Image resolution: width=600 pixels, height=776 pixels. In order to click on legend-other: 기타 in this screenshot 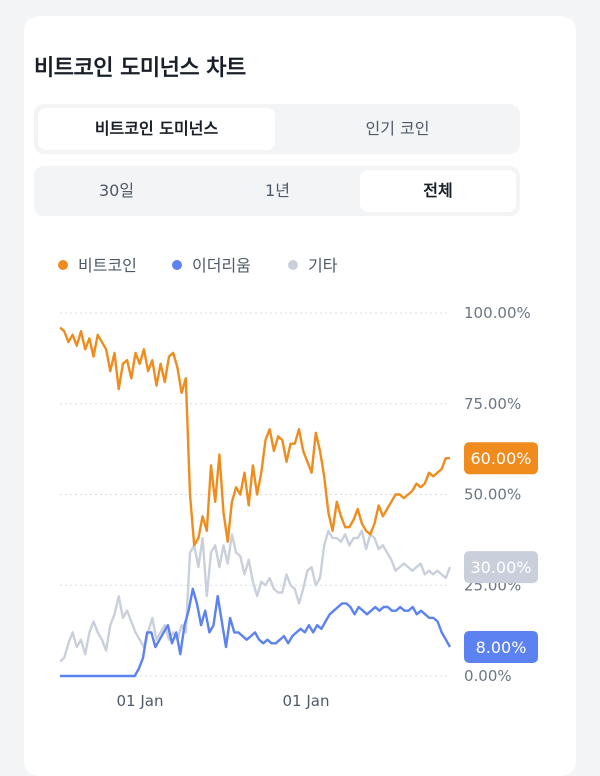, I will do `click(312, 264)`.